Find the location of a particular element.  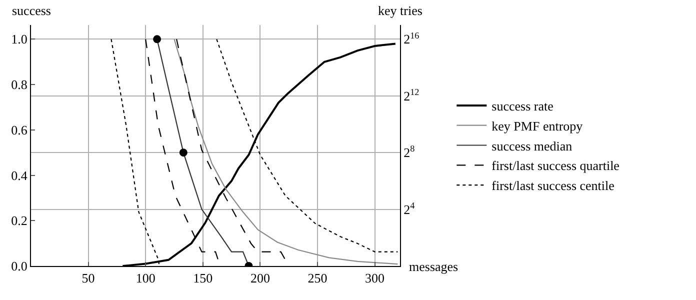

y2-tick-label: 2$^{12}$ is located at coordinates (412, 95).